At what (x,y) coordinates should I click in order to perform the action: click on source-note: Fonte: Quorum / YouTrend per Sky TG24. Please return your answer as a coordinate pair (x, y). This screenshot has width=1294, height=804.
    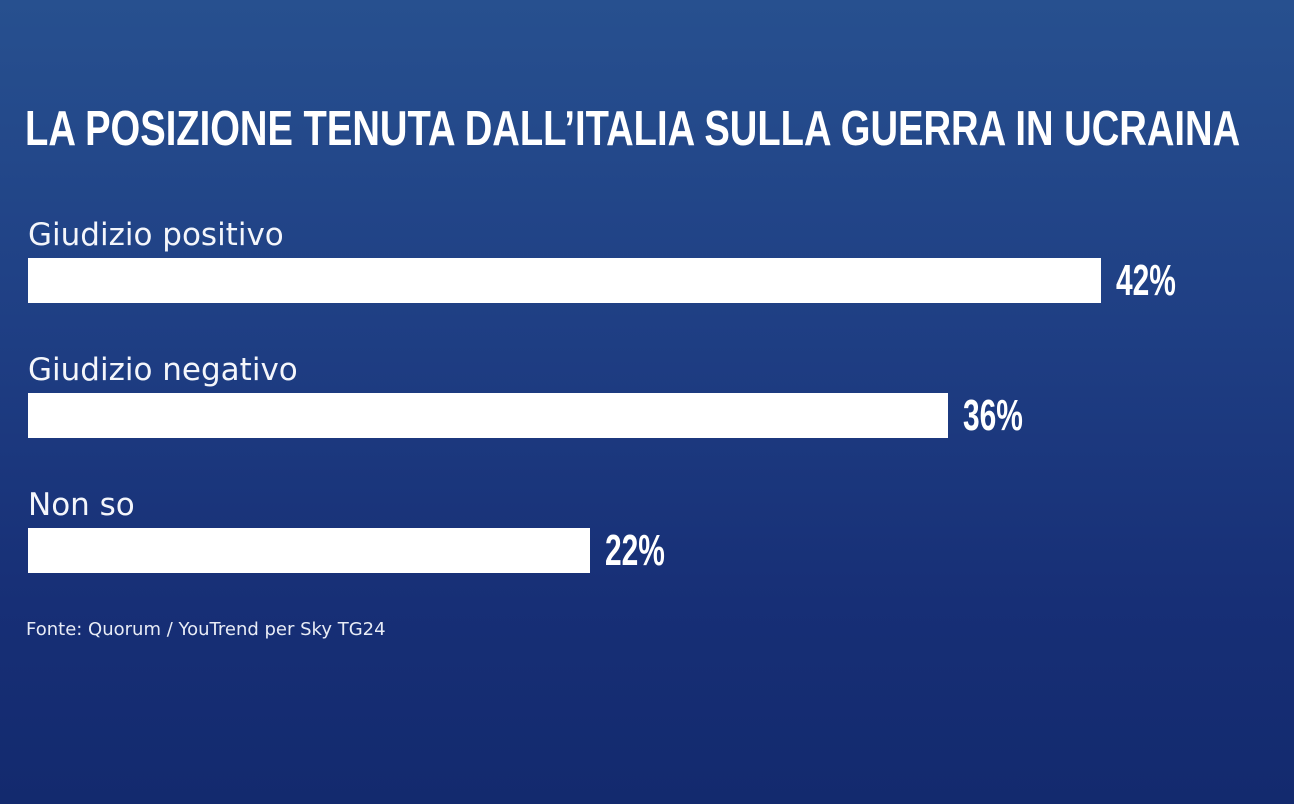
    Looking at the image, I should click on (206, 629).